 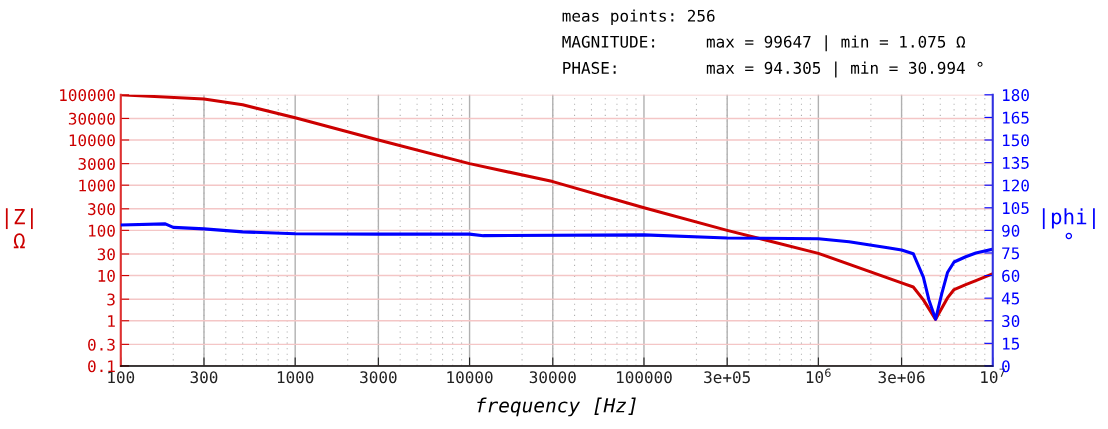 What do you see at coordinates (638, 17) in the screenshot?
I see `text: meas points: 256` at bounding box center [638, 17].